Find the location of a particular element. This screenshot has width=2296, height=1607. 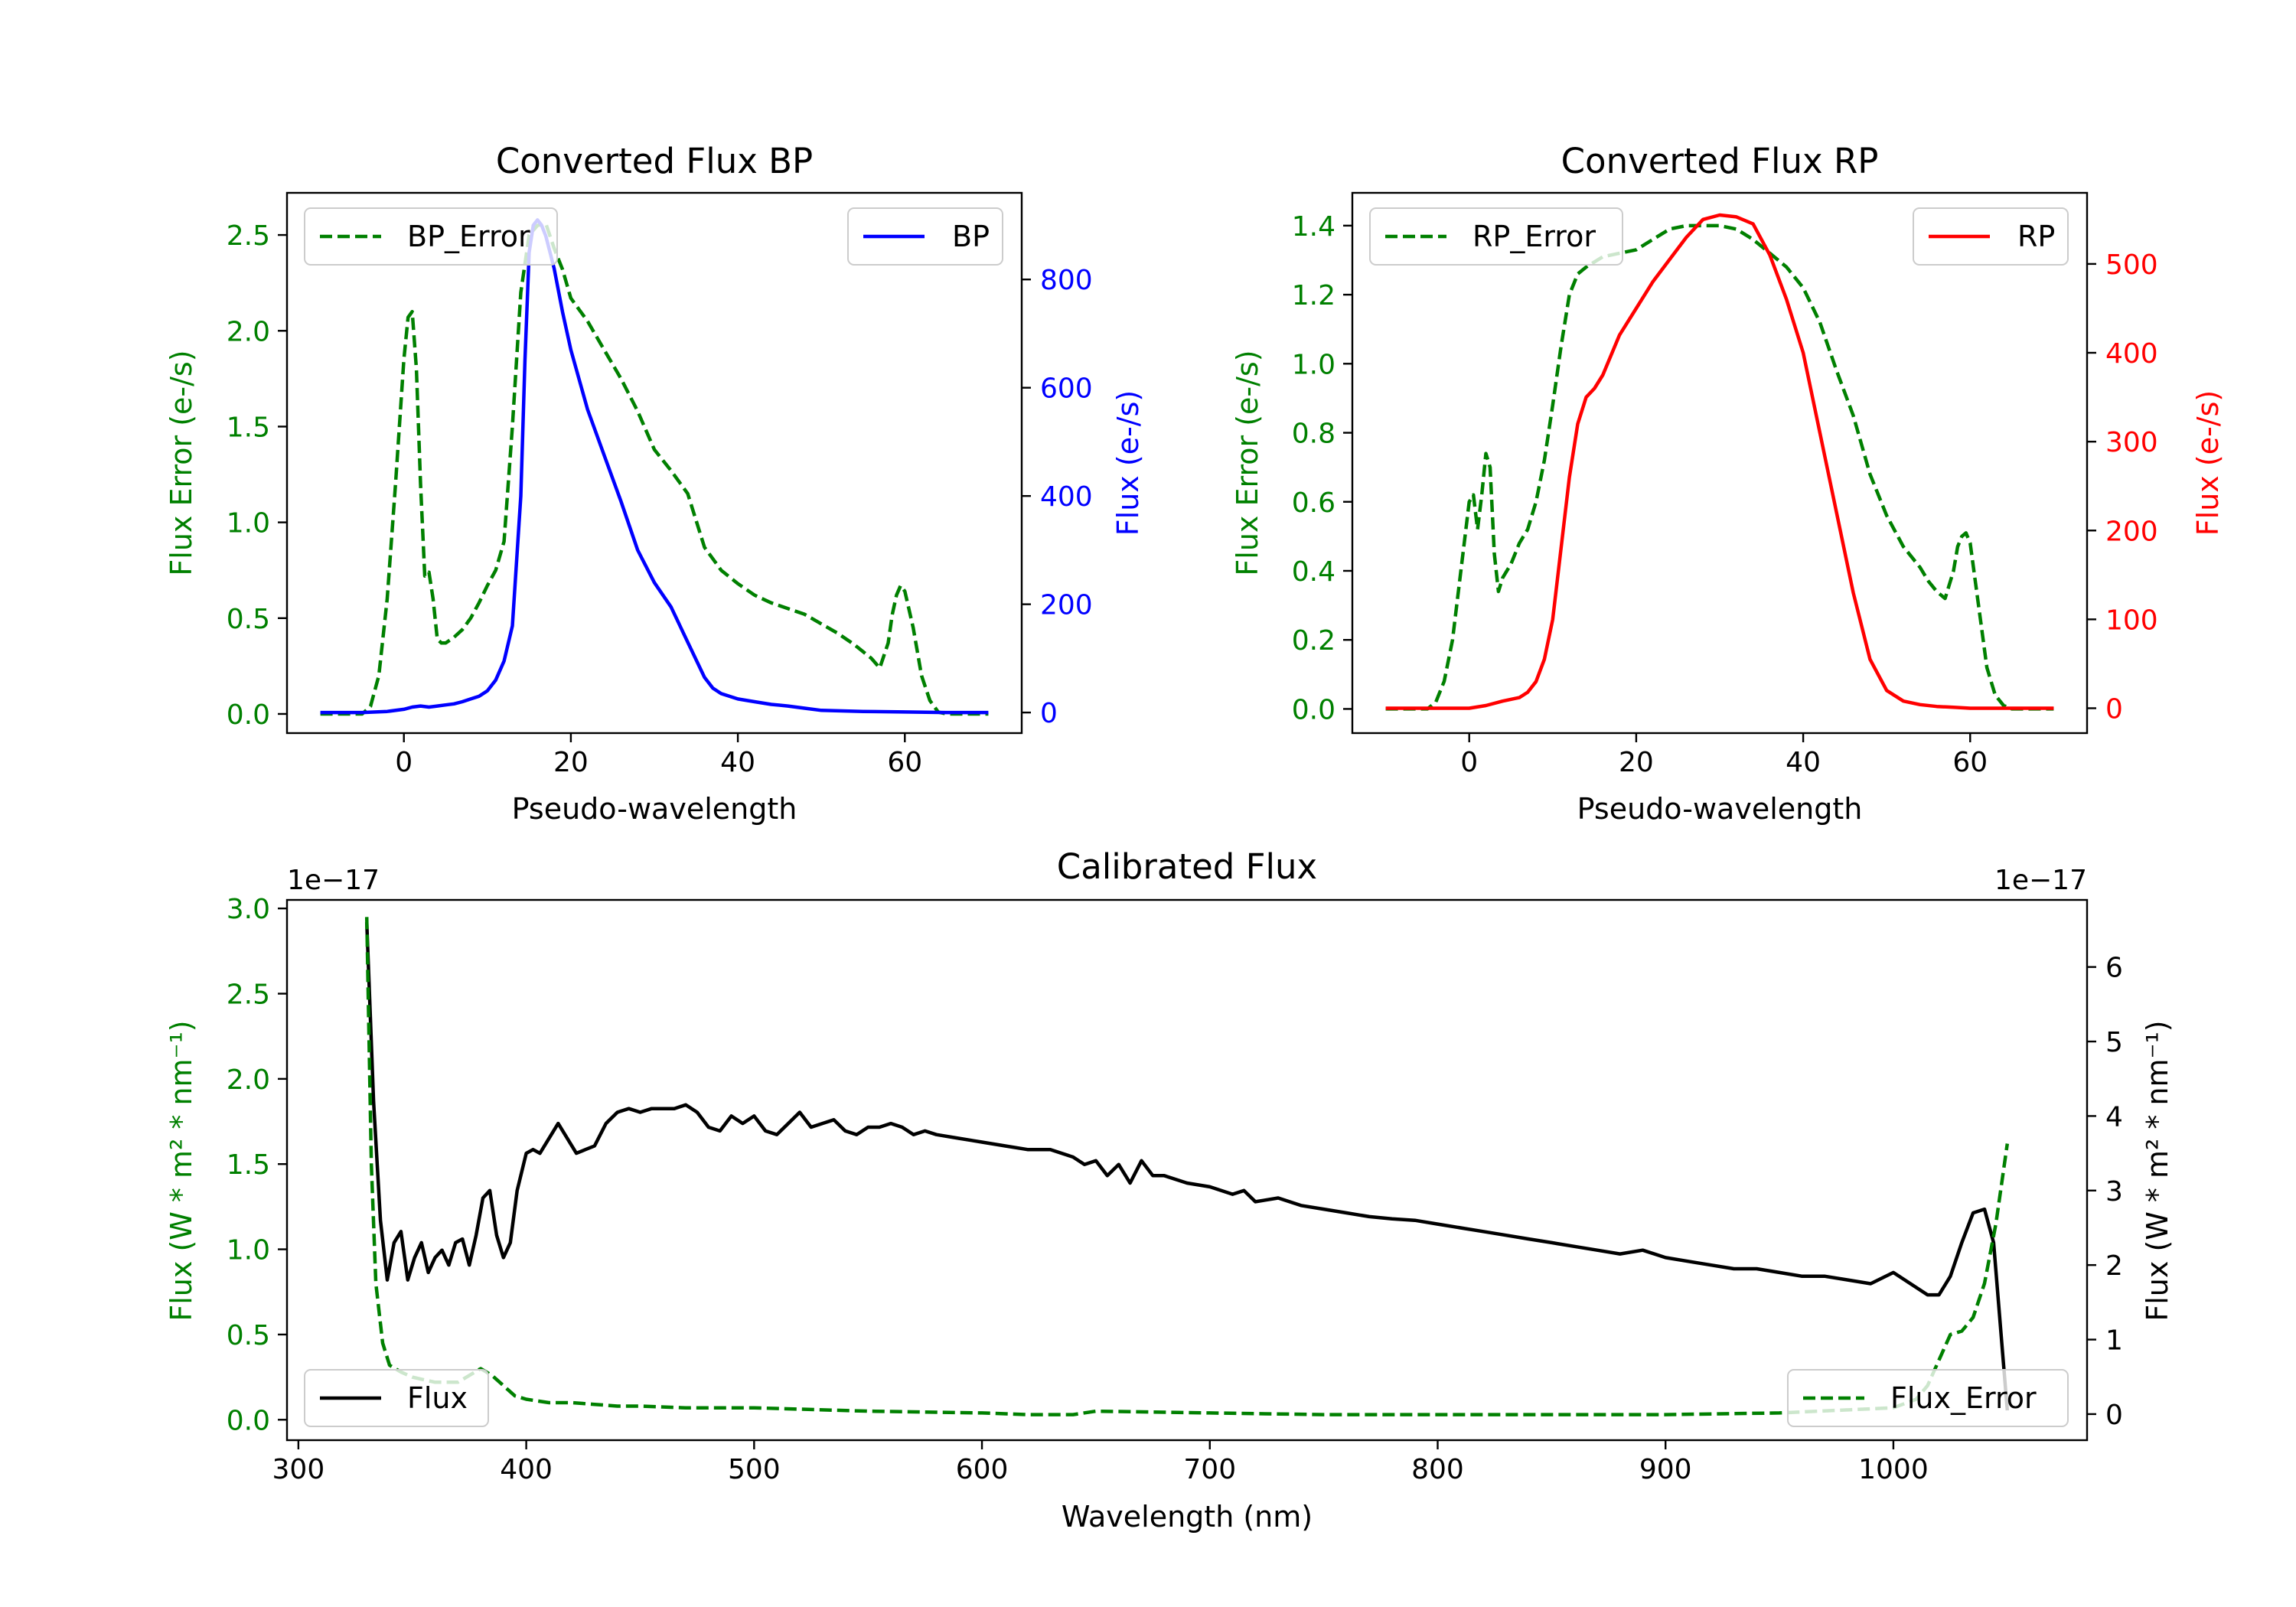

bp-left-tick-label: 2.0 is located at coordinates (248, 331).